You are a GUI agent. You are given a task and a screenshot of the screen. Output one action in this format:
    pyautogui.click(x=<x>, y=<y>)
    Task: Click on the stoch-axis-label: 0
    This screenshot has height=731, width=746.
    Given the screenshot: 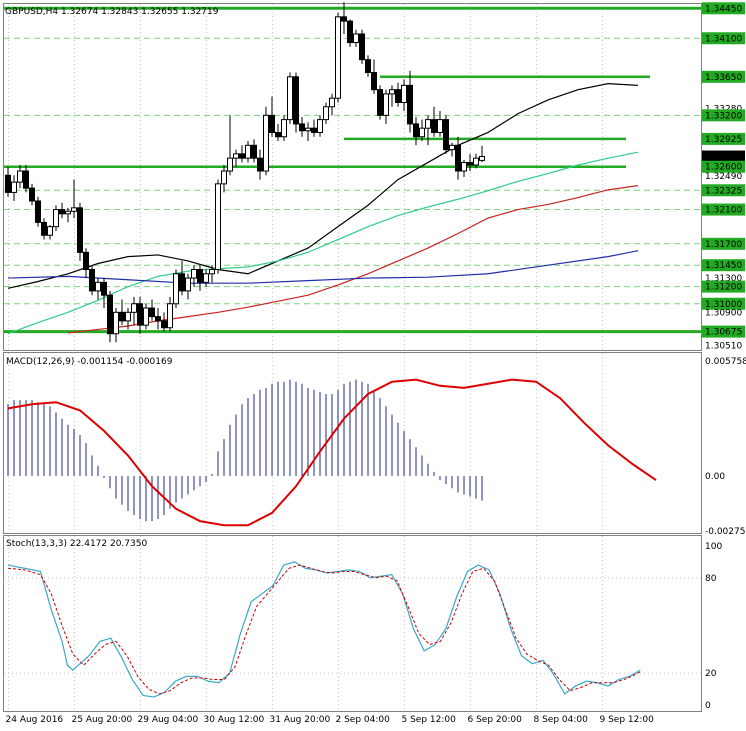 What is the action you would take?
    pyautogui.click(x=708, y=706)
    